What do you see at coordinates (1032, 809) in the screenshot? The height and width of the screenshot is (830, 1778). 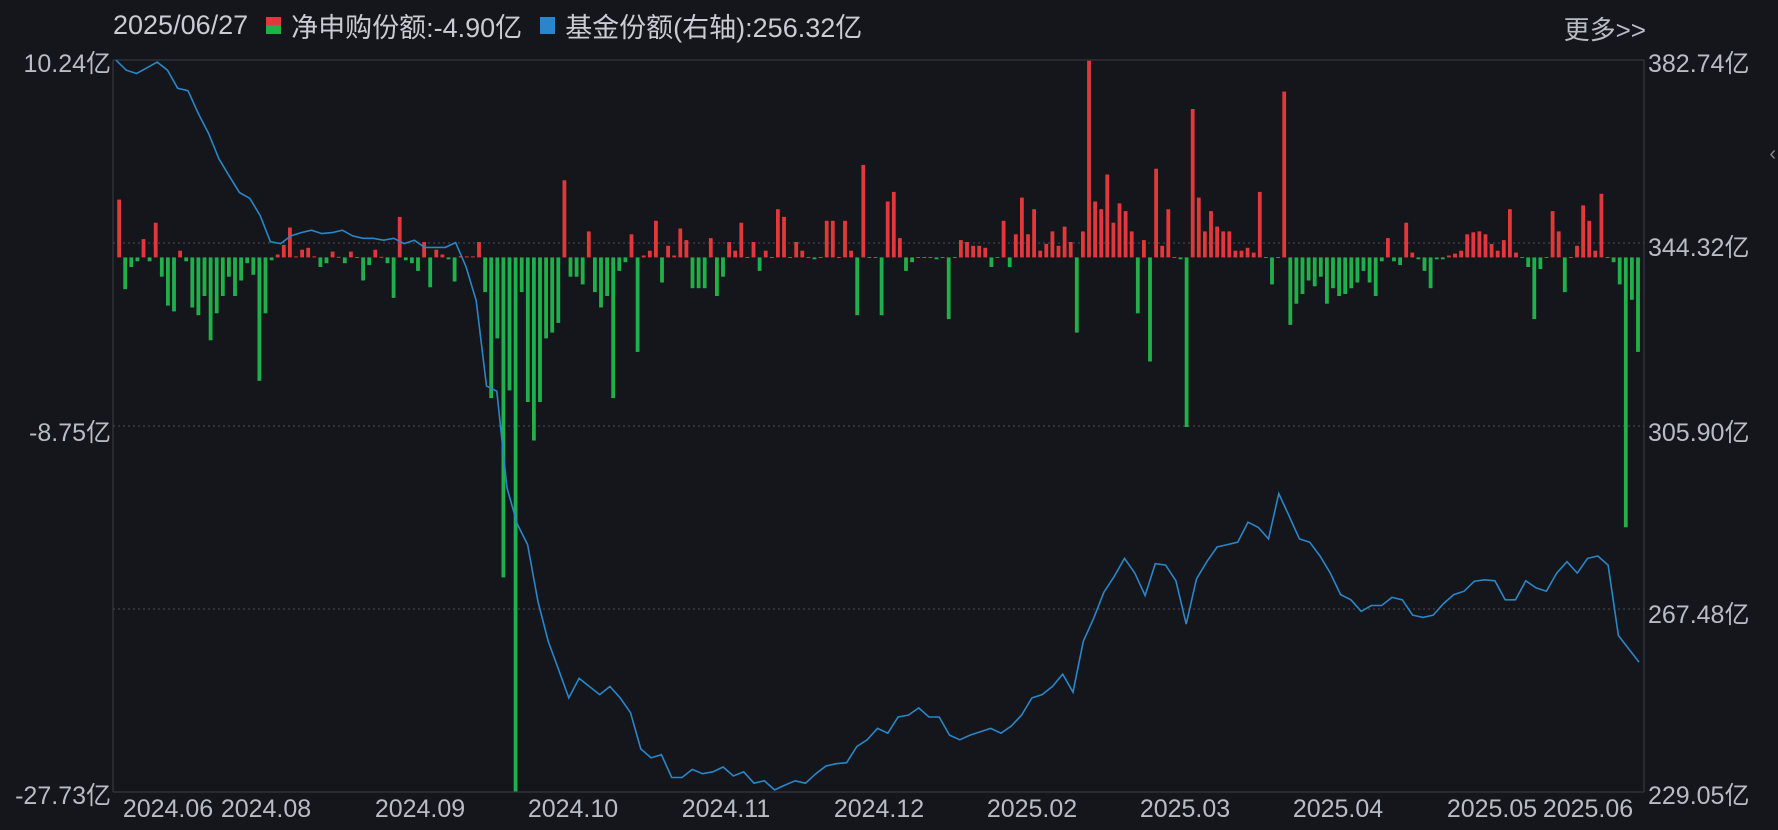 I see `x-axis-tick: 2025.02` at bounding box center [1032, 809].